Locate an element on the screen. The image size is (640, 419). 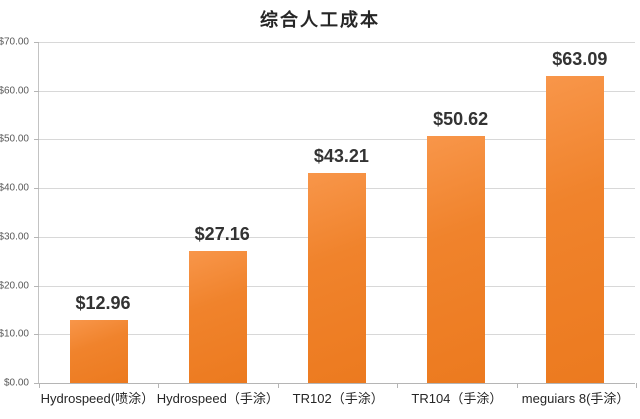
bar: $63.09 is located at coordinates (576, 216).